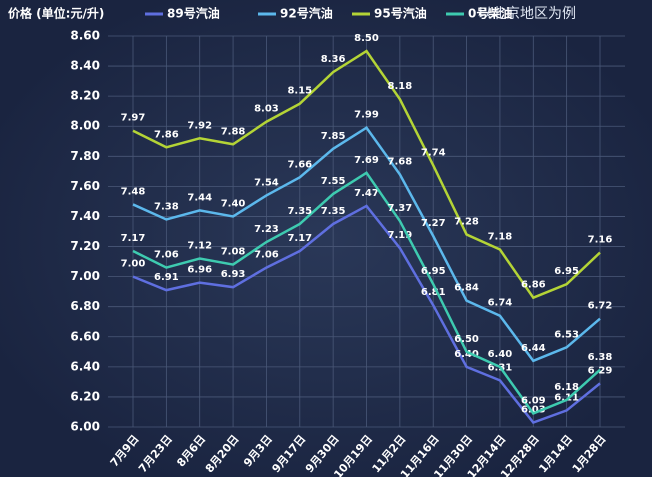 The image size is (652, 477). Describe the element at coordinates (400, 86) in the screenshot. I see `data-label: 8.18` at that location.